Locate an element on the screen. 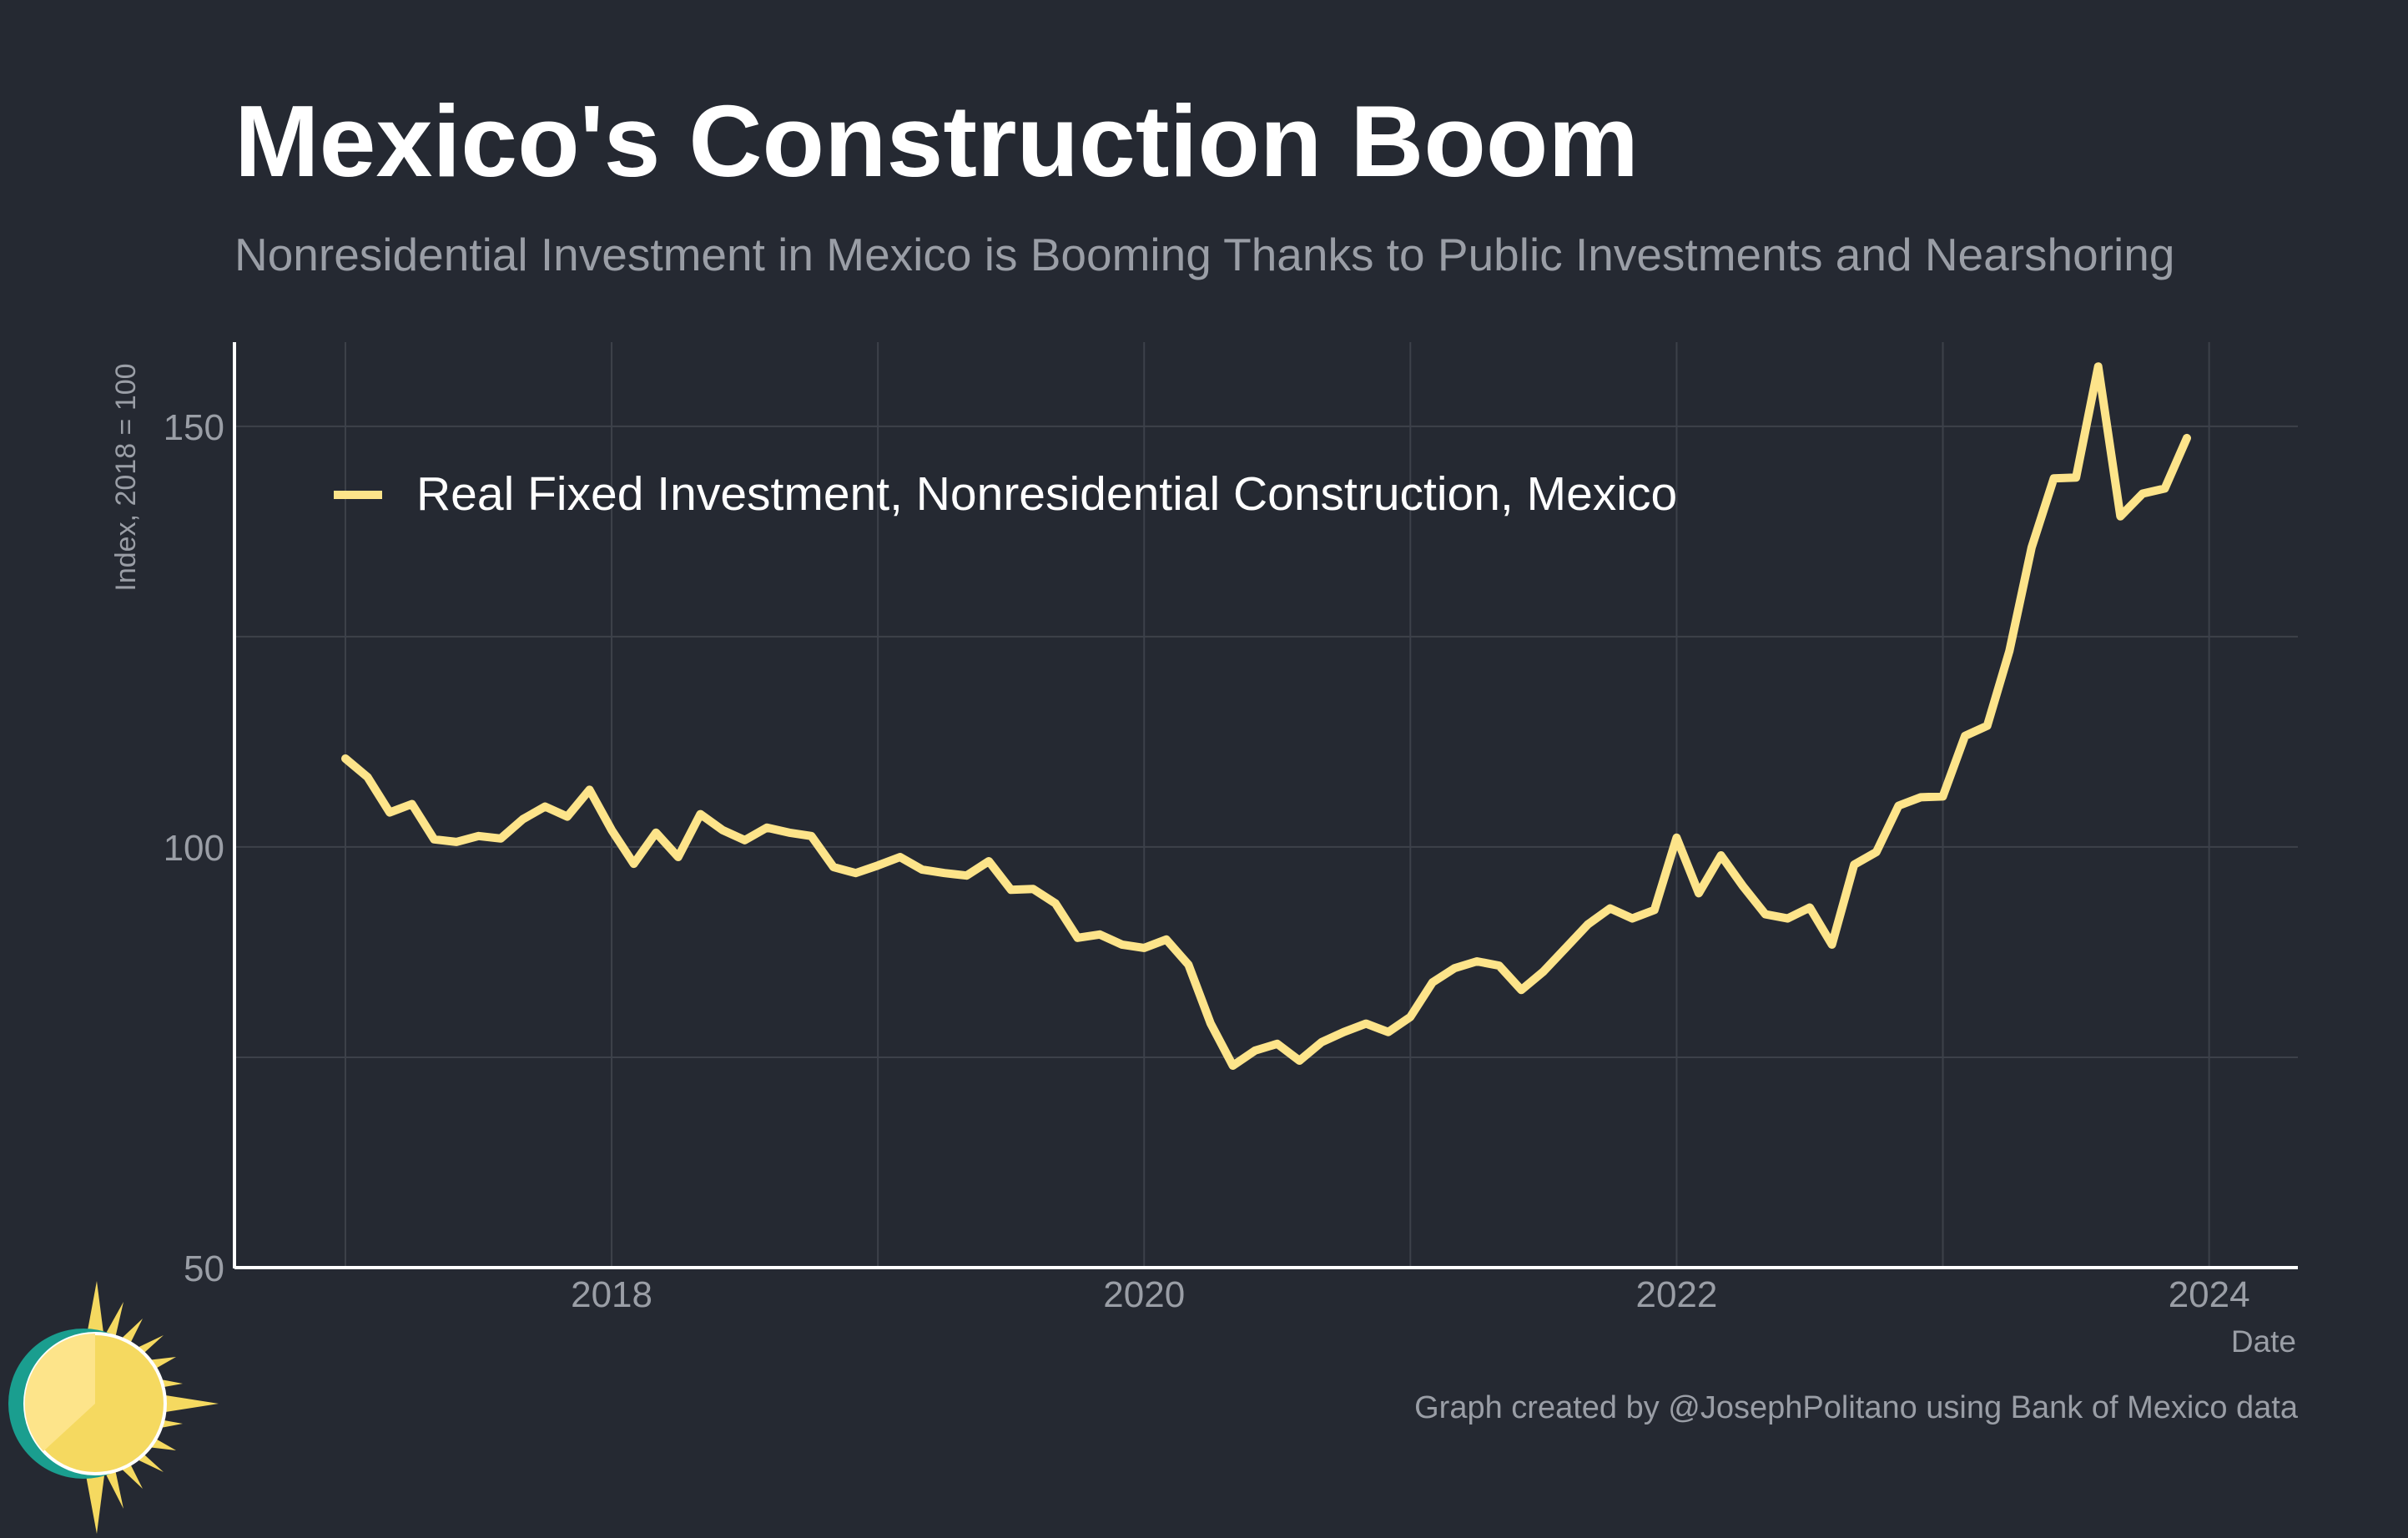 This screenshot has height=1538, width=2408. logo-sun-highlight is located at coordinates (59, 1392).